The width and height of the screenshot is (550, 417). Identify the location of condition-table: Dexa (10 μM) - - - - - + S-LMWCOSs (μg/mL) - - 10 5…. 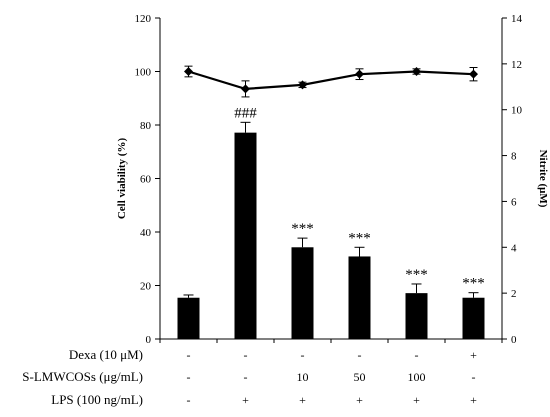
(249, 377).